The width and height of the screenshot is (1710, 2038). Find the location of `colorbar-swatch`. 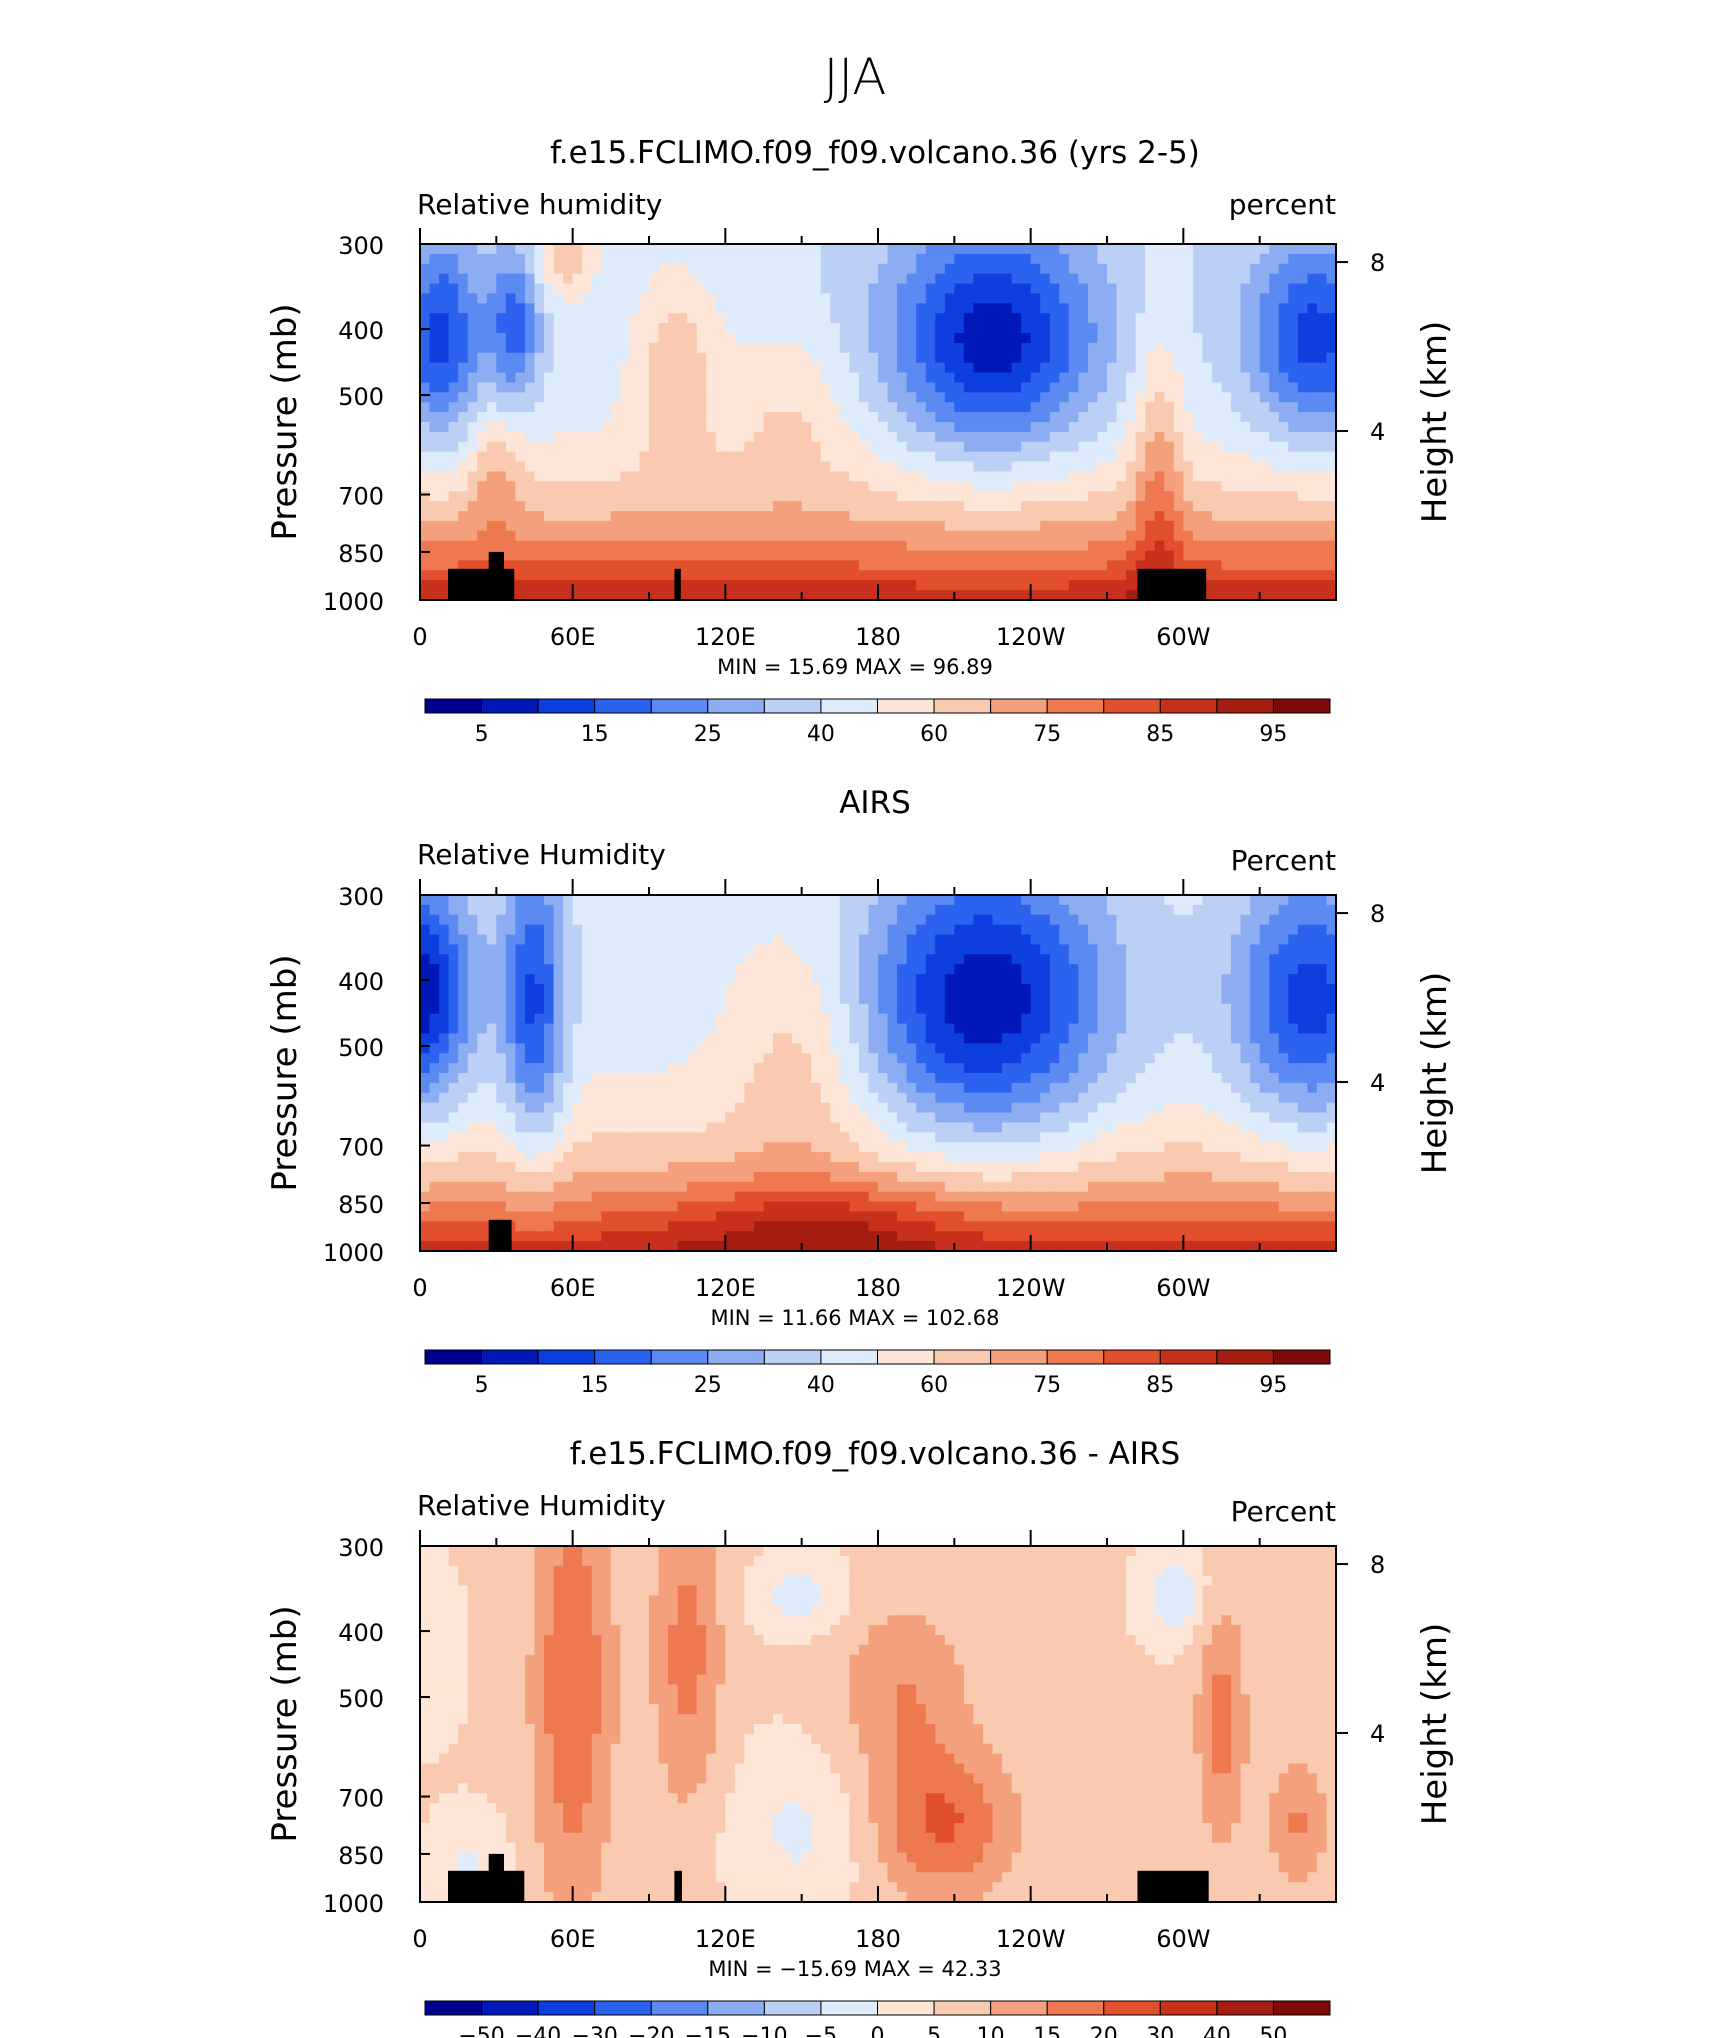

colorbar-swatch is located at coordinates (1188, 706).